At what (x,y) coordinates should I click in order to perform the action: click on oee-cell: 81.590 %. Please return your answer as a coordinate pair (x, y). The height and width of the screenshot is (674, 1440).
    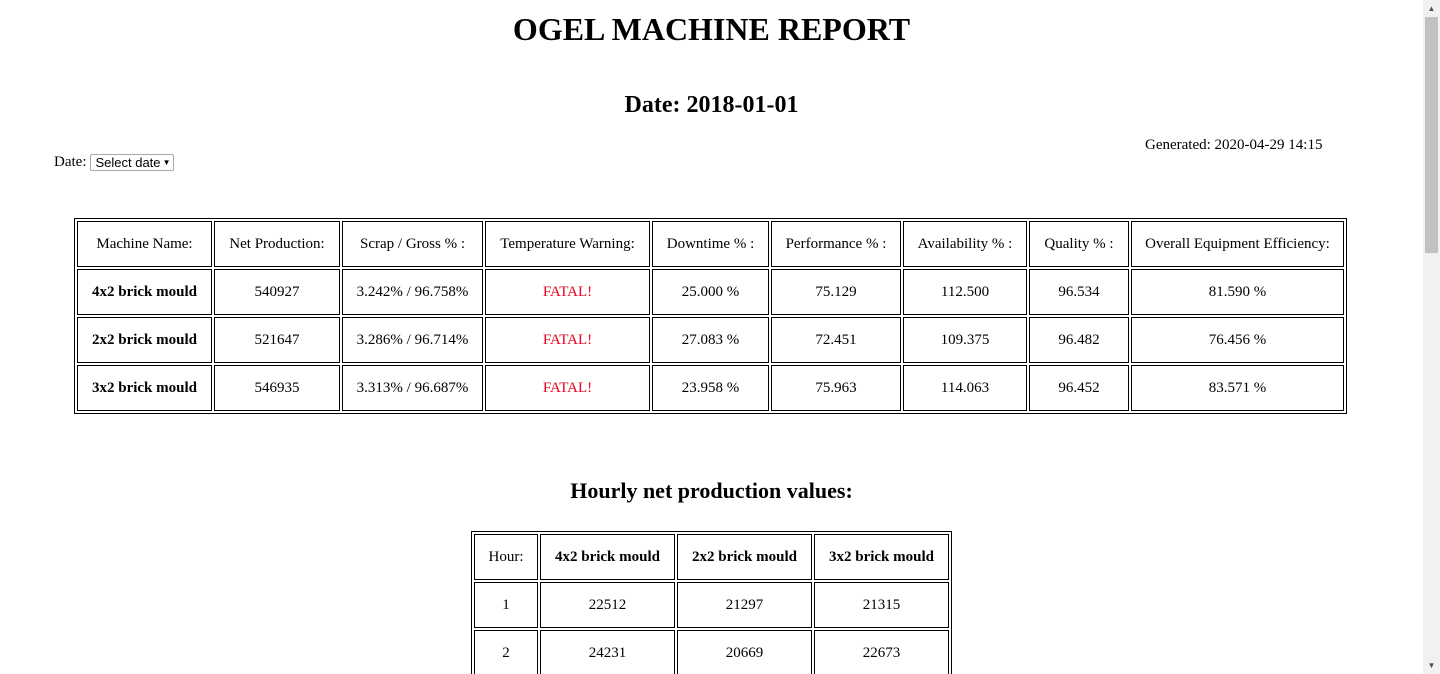
    Looking at the image, I should click on (1237, 292).